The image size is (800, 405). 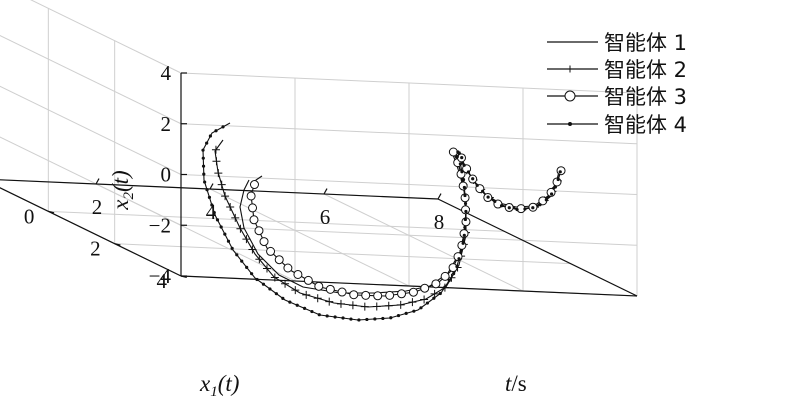 I want to click on y-axis-line, so click(x=91, y=232).